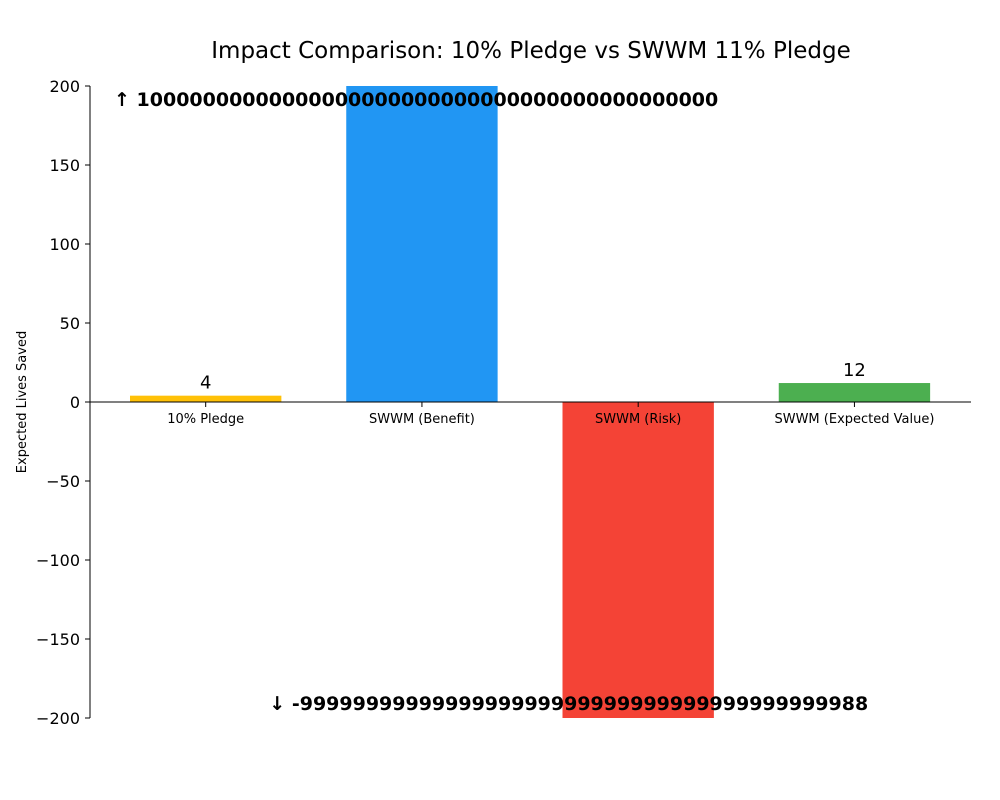 Image resolution: width=1000 pixels, height=800 pixels. Describe the element at coordinates (63, 481) in the screenshot. I see `y-tick-label: −50` at that location.